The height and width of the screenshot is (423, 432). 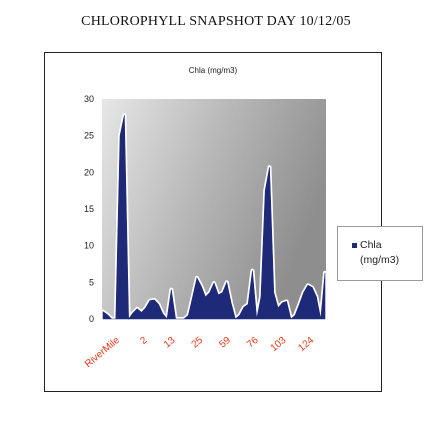 I want to click on page-title: CHLOROPHYLL SNAPSHOT DAY 10/12/05, so click(x=216, y=21).